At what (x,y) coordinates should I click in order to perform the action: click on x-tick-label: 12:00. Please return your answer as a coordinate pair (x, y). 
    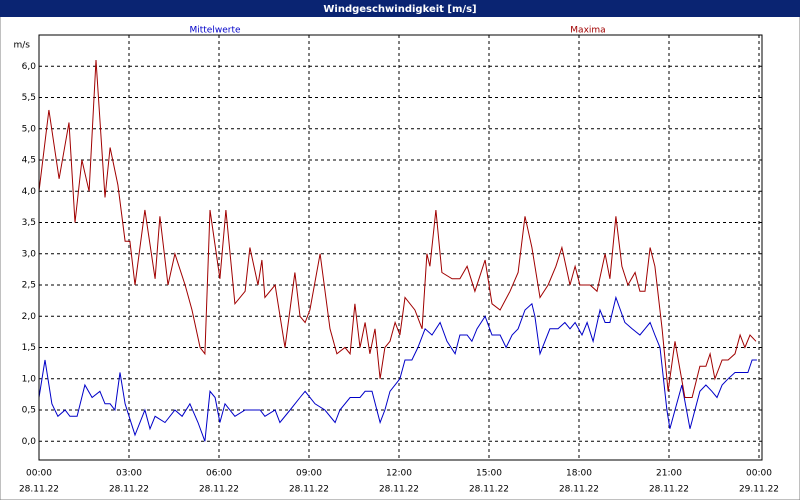
    Looking at the image, I should click on (399, 474).